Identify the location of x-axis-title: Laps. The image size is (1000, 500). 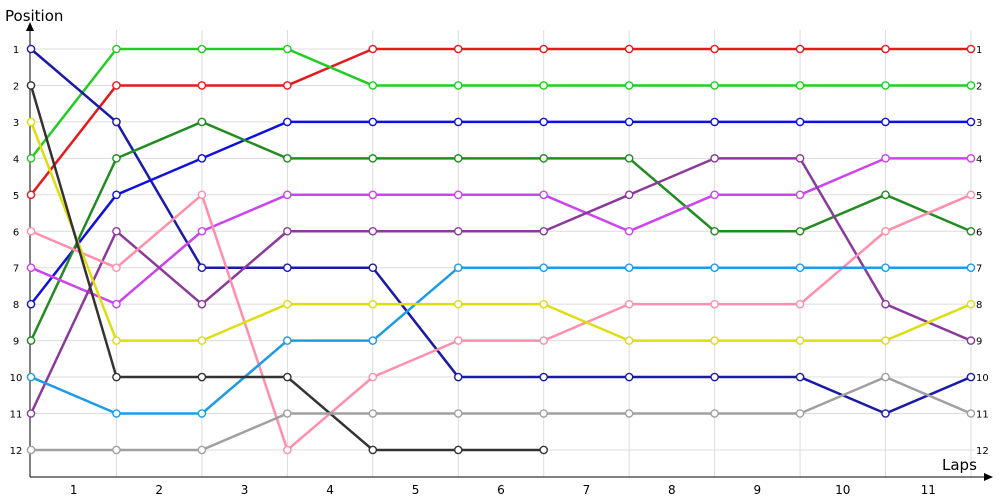
(959, 465).